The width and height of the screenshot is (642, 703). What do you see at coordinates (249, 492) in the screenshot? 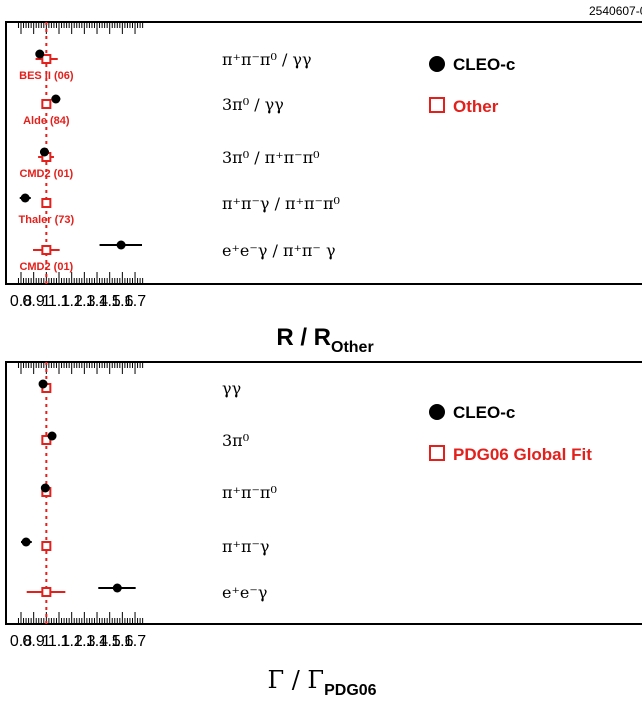
I see `row-label: π⁺π⁻π⁰` at bounding box center [249, 492].